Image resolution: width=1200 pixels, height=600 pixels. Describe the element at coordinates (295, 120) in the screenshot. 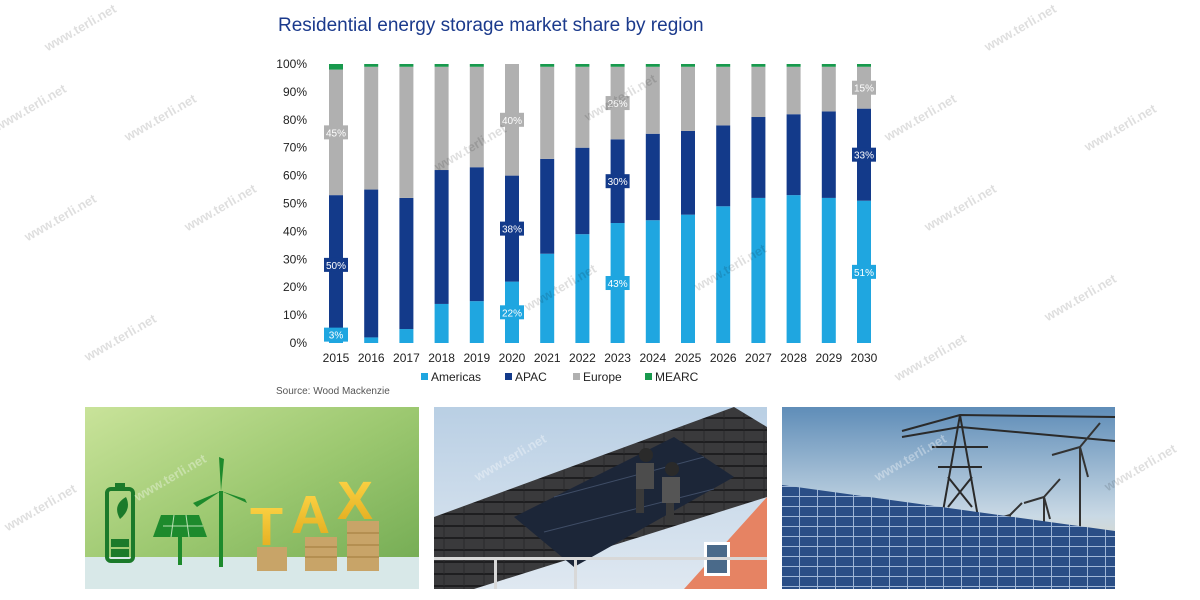

I see `y-tick-label: 80%` at that location.